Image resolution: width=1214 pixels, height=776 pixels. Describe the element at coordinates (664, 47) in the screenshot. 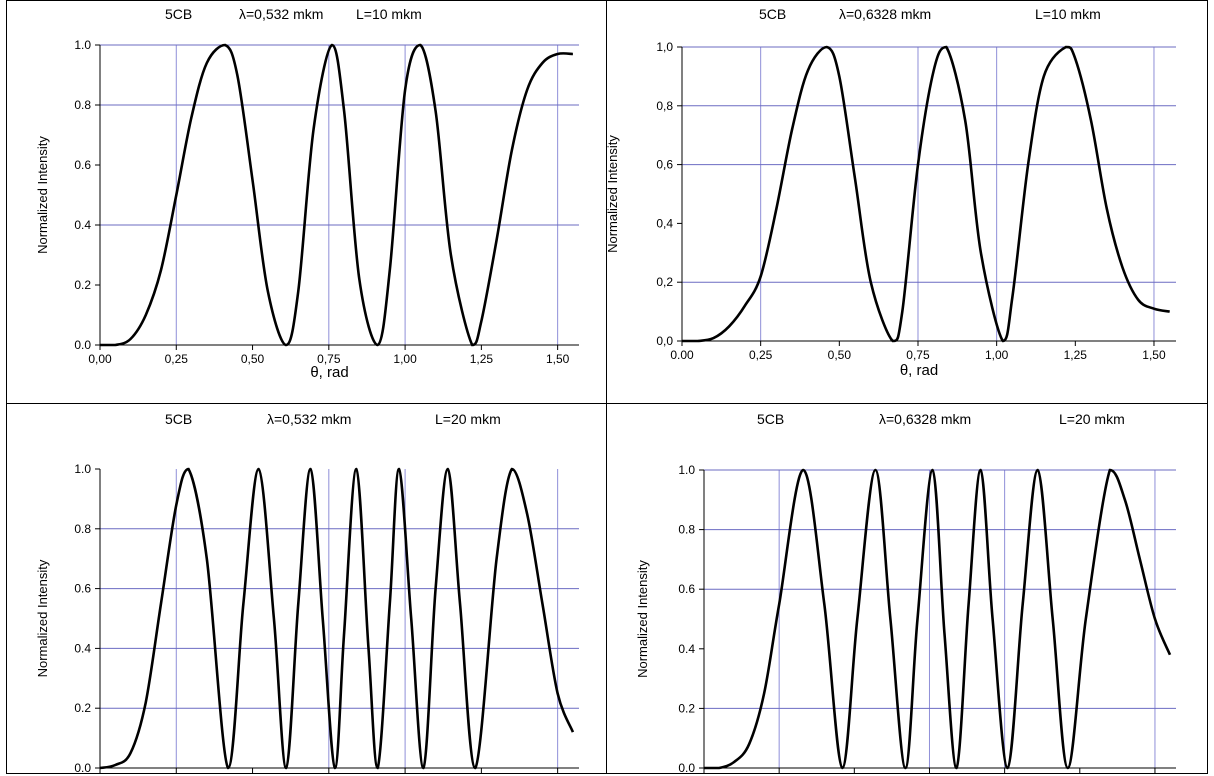

I see `y-tick-label: 1,0` at that location.